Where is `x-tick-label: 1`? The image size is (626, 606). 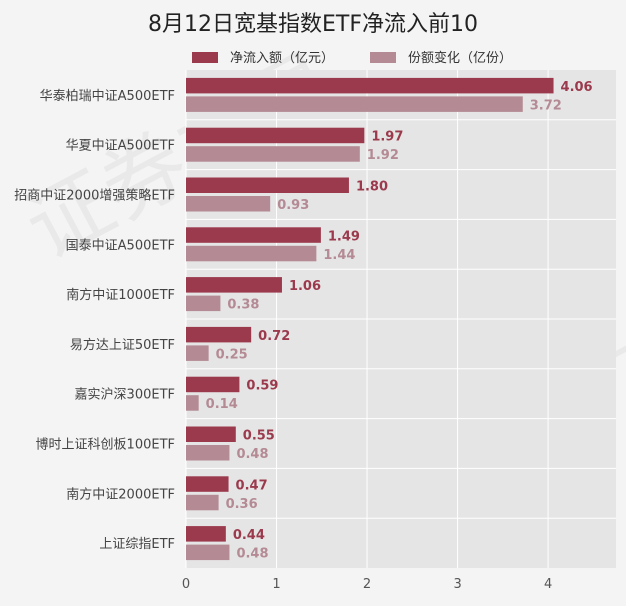 x-tick-label: 1 is located at coordinates (276, 584).